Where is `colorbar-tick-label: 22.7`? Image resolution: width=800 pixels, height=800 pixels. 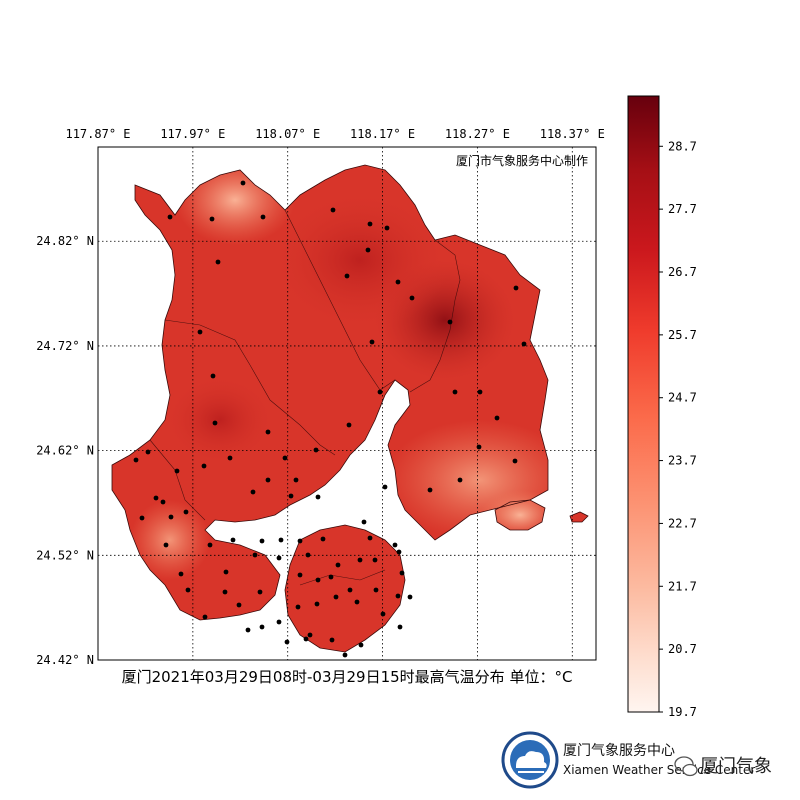
colorbar-tick-label: 22.7 is located at coordinates (682, 523).